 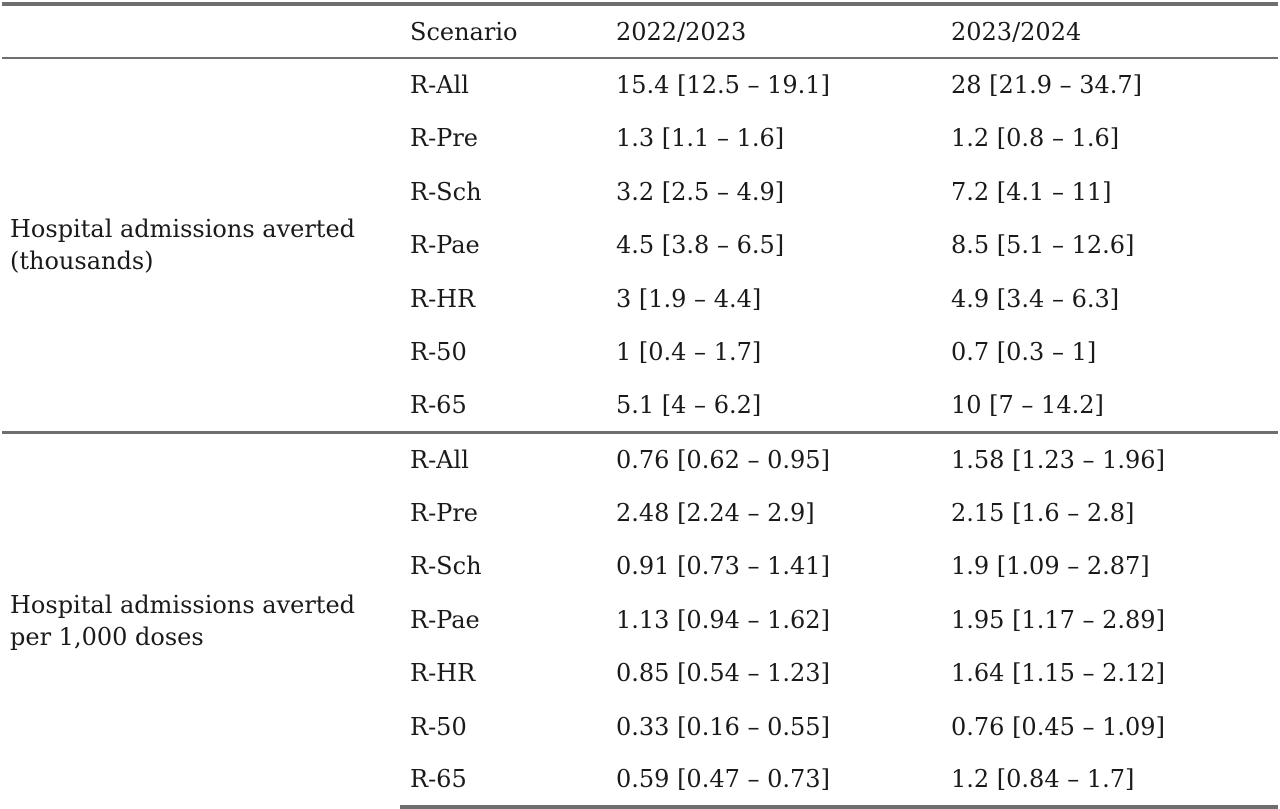 I want to click on table-row: R-Pae 4.5 [3.8 – 6.5] 8.5 [5.1 – 12.6], so click(x=640, y=246).